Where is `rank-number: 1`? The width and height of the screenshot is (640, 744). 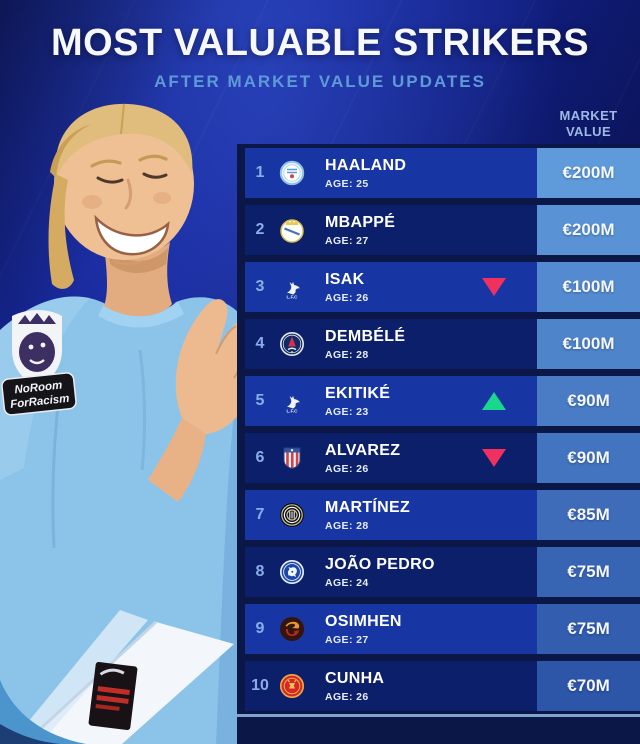
rank-number: 1 is located at coordinates (260, 172).